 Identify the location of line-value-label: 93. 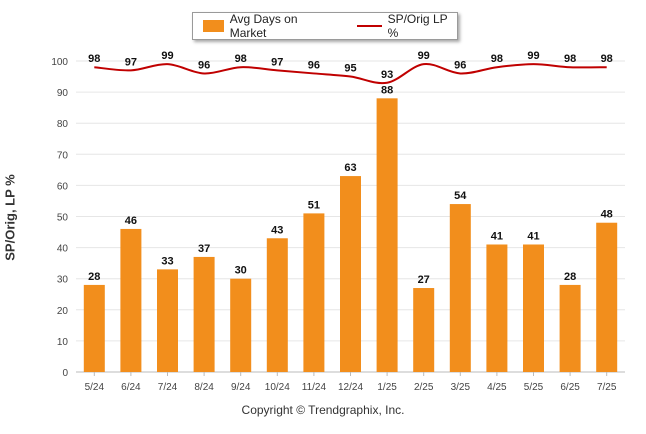
(387, 75).